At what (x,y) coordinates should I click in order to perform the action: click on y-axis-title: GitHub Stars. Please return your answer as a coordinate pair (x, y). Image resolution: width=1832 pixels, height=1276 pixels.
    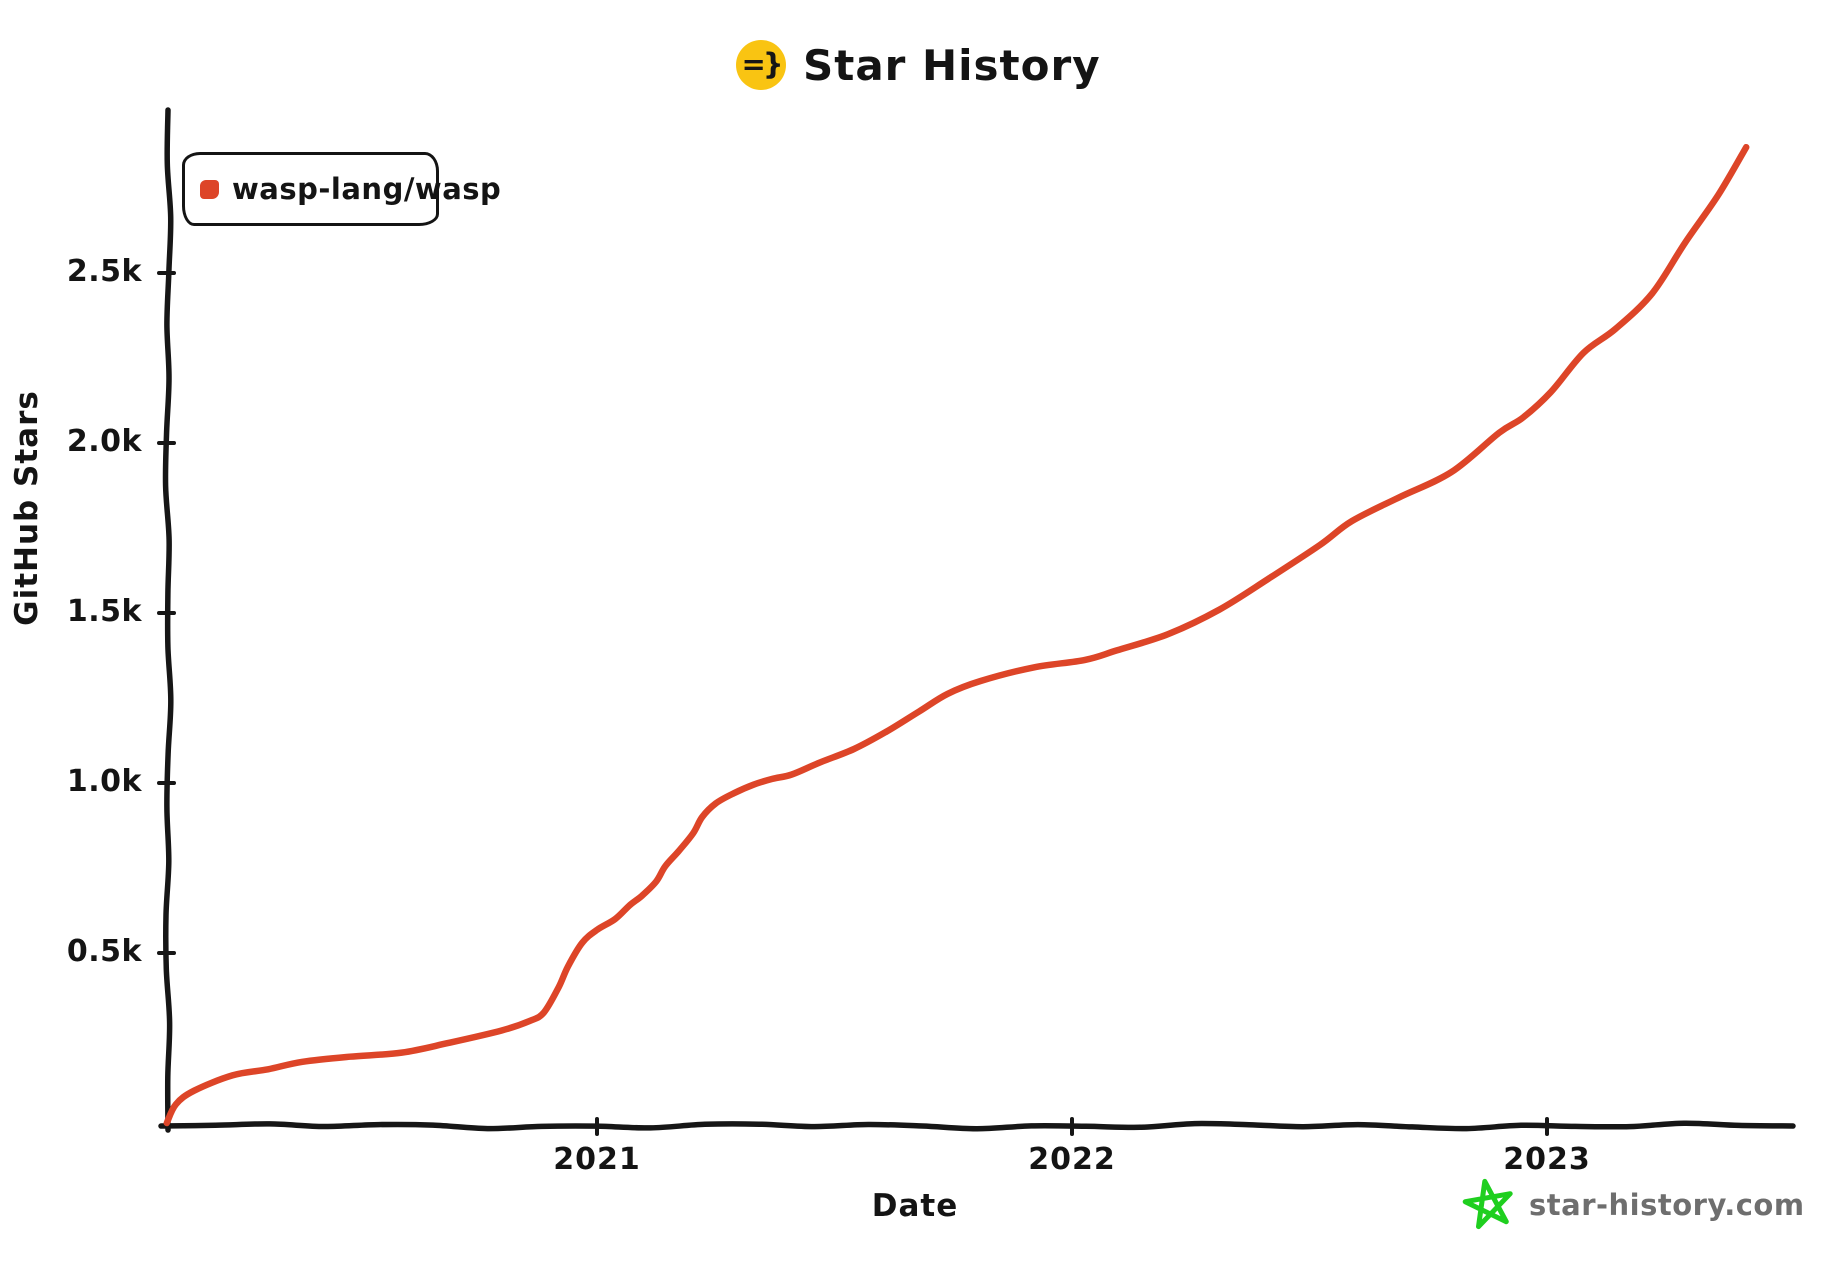
    Looking at the image, I should click on (27, 508).